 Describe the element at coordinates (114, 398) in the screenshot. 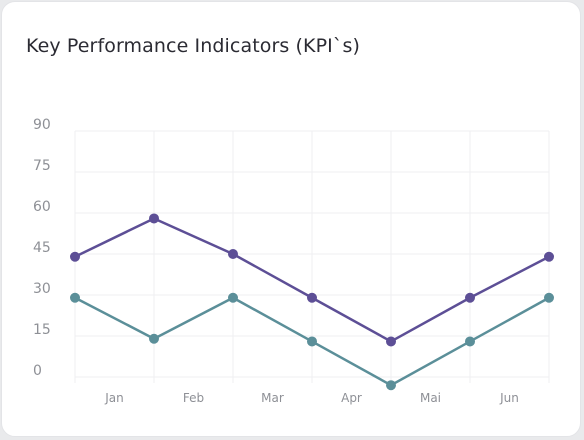

I see `x-tick-label: Jan` at that location.